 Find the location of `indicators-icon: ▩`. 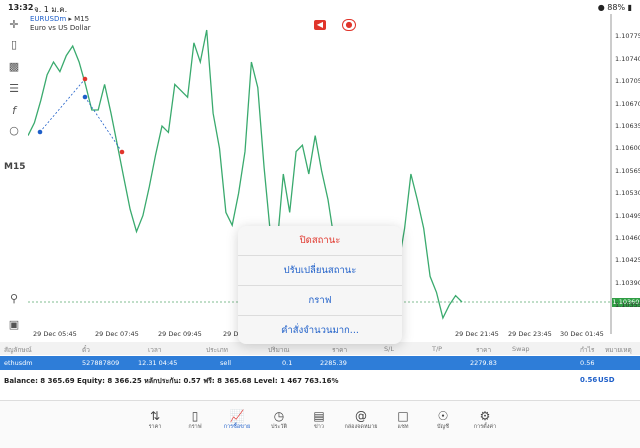

indicators-icon: ▩ is located at coordinates (14, 66).